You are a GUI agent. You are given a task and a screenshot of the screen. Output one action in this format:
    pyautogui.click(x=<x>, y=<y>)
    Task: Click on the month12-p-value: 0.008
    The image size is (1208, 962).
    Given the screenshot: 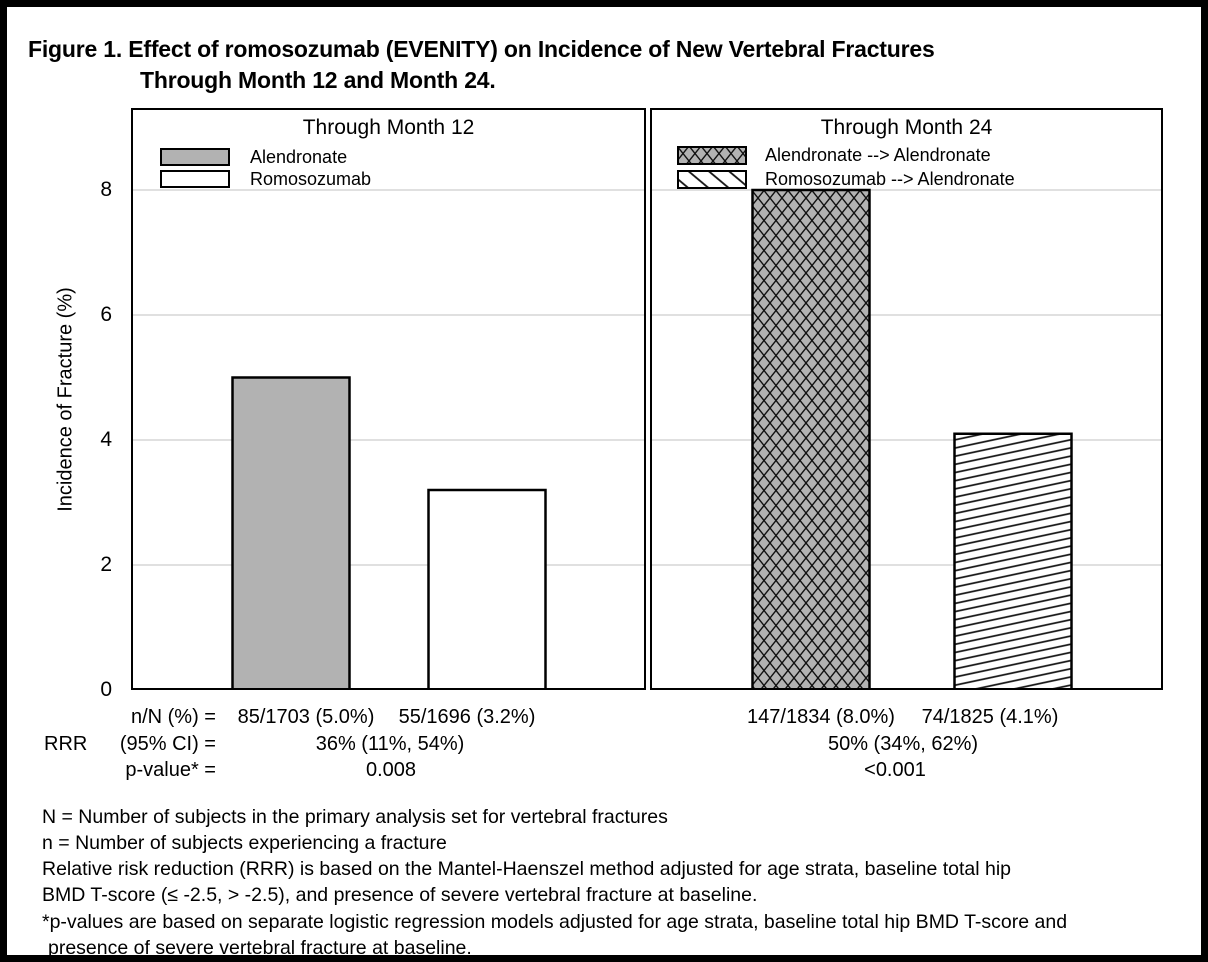 What is the action you would take?
    pyautogui.click(x=391, y=770)
    